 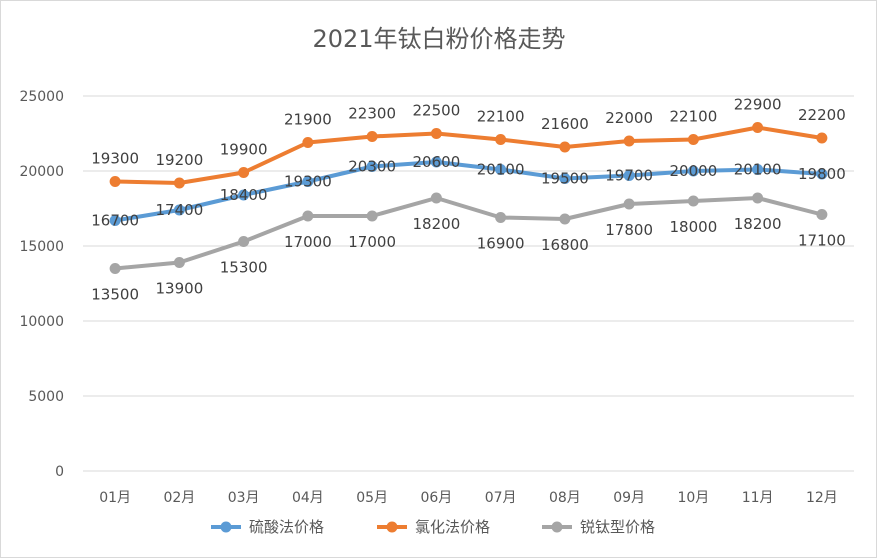 I want to click on data-label: 16700, so click(x=115, y=221).